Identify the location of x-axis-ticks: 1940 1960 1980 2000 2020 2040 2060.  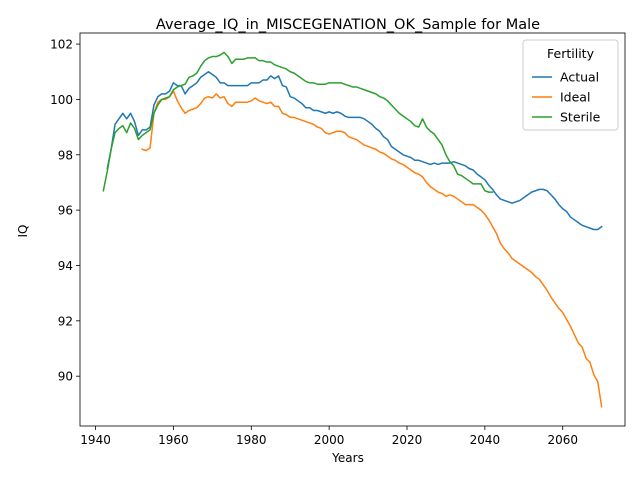
(329, 436).